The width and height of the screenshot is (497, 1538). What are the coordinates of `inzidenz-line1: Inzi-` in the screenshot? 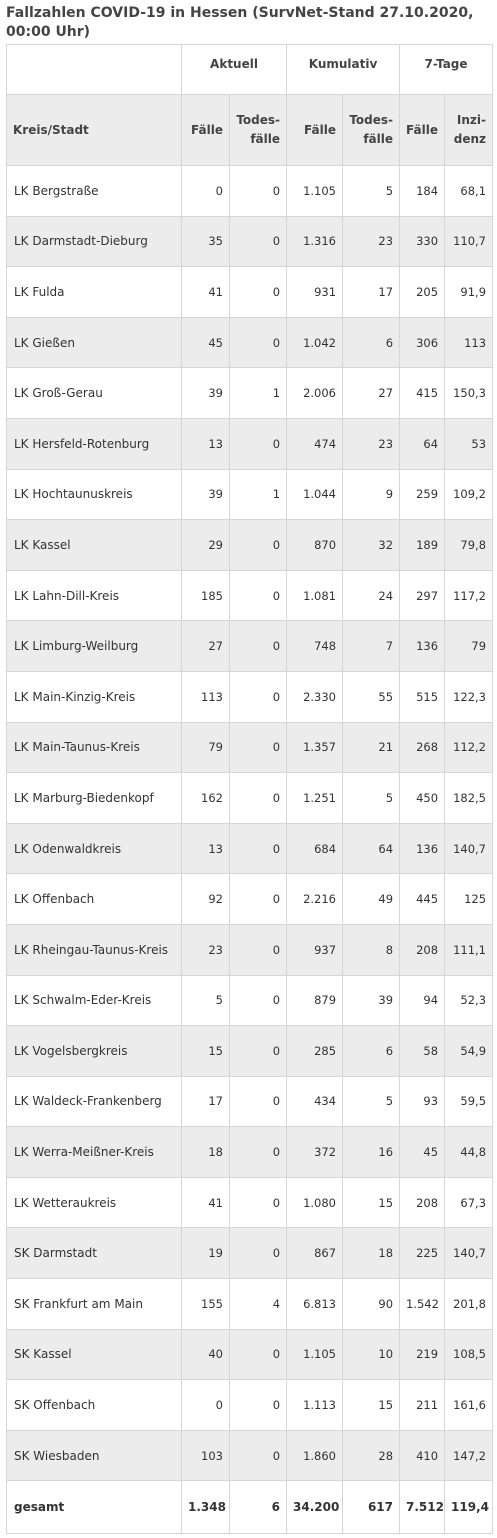 It's located at (471, 120).